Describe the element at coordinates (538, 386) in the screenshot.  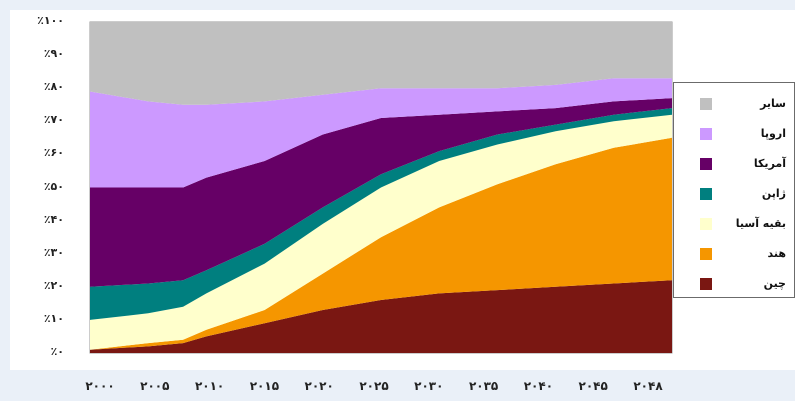
I see `x-tick-label: ۲۰۴۰` at that location.